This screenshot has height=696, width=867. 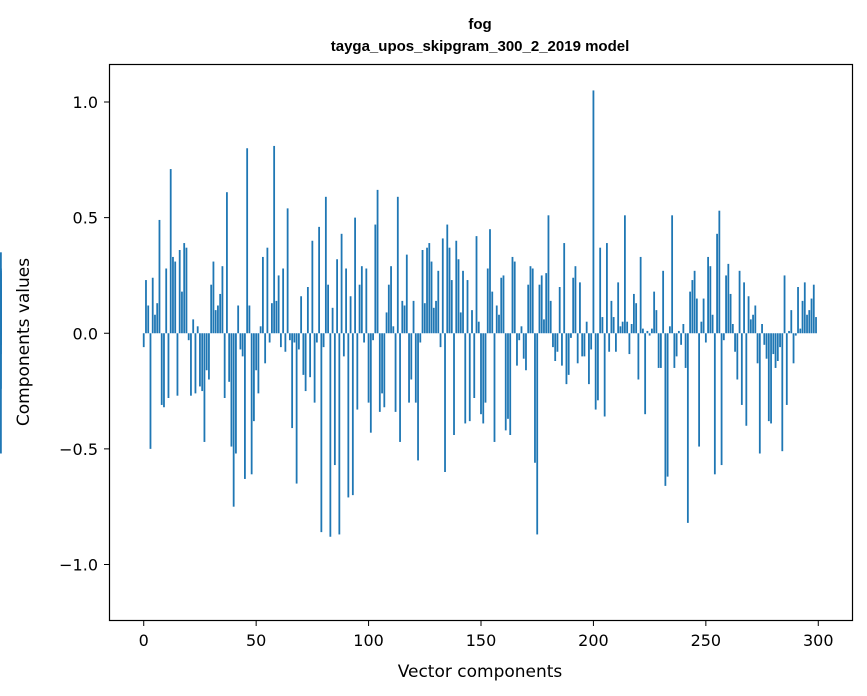 What do you see at coordinates (480, 46) in the screenshot?
I see `chart-subtitle: tayga_upos_skipgram_300_2_2019 model` at bounding box center [480, 46].